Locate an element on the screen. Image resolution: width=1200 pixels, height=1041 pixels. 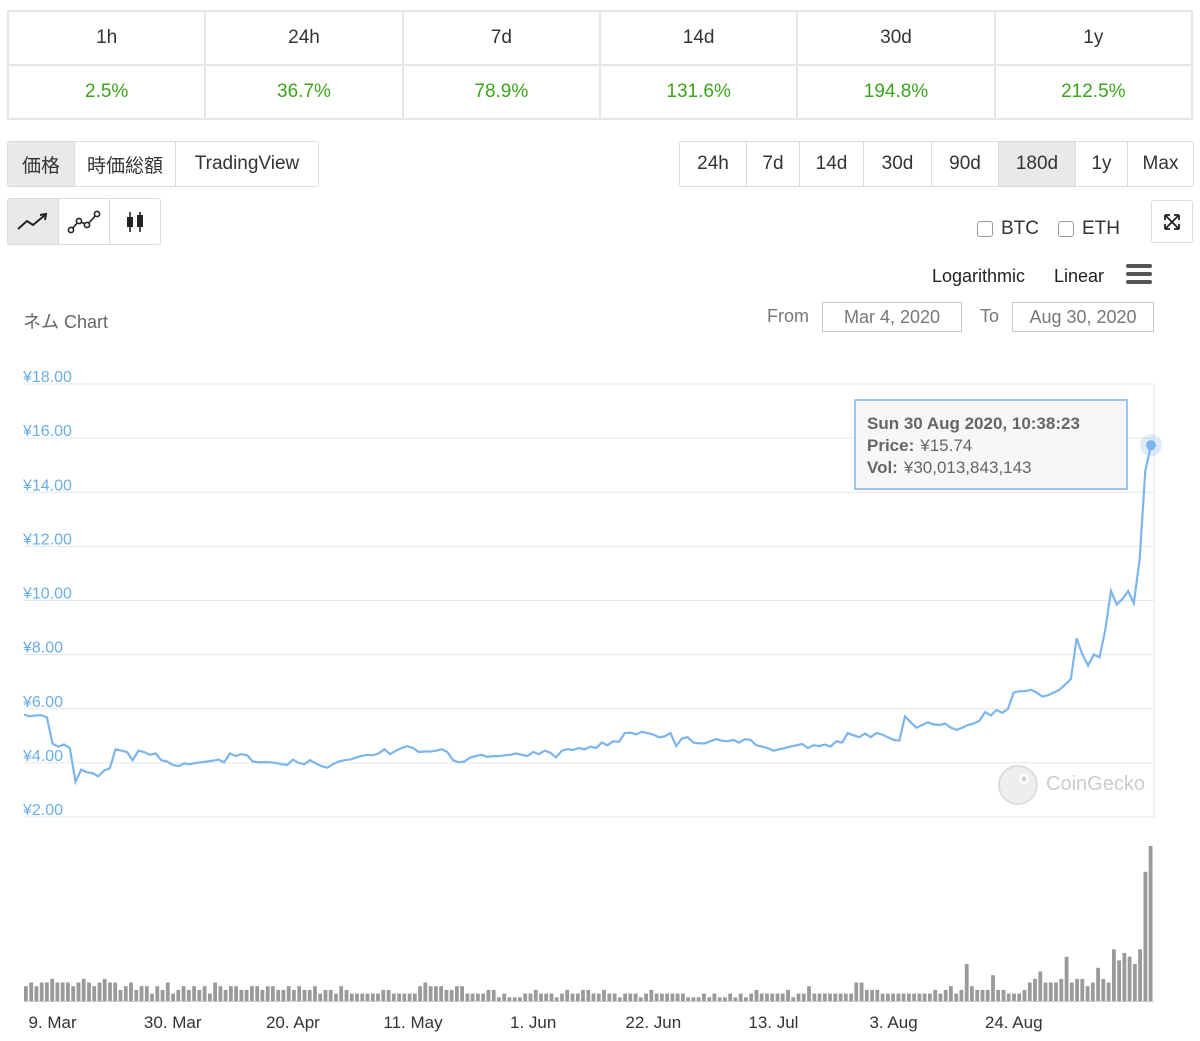
range-90d: 90d is located at coordinates (965, 164).